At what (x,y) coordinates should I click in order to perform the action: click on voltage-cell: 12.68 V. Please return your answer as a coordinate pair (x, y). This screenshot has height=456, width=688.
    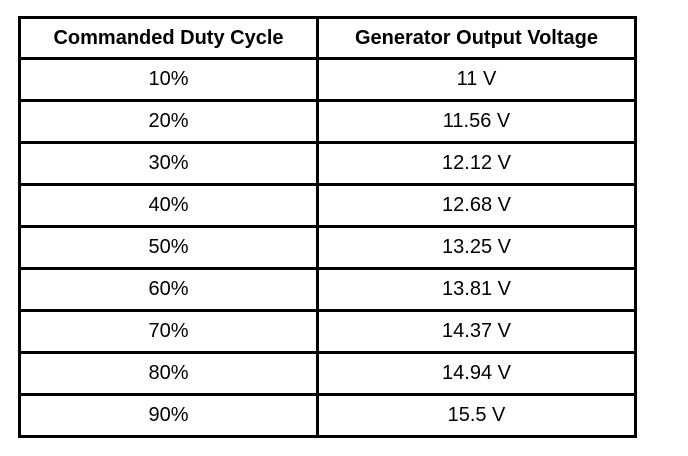
    Looking at the image, I should click on (476, 205).